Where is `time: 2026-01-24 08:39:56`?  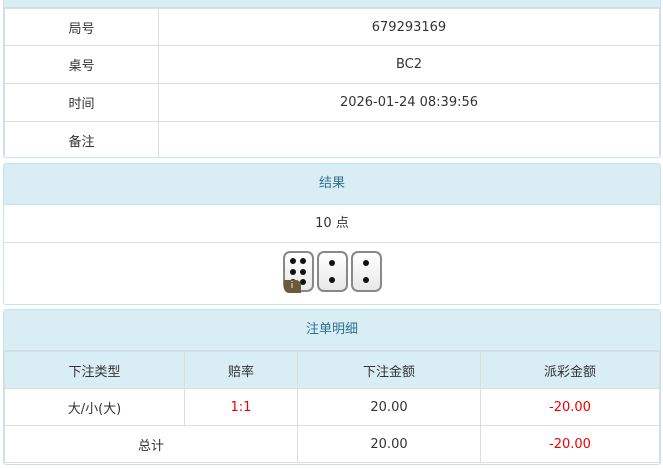
time: 2026-01-24 08:39:56 is located at coordinates (409, 102).